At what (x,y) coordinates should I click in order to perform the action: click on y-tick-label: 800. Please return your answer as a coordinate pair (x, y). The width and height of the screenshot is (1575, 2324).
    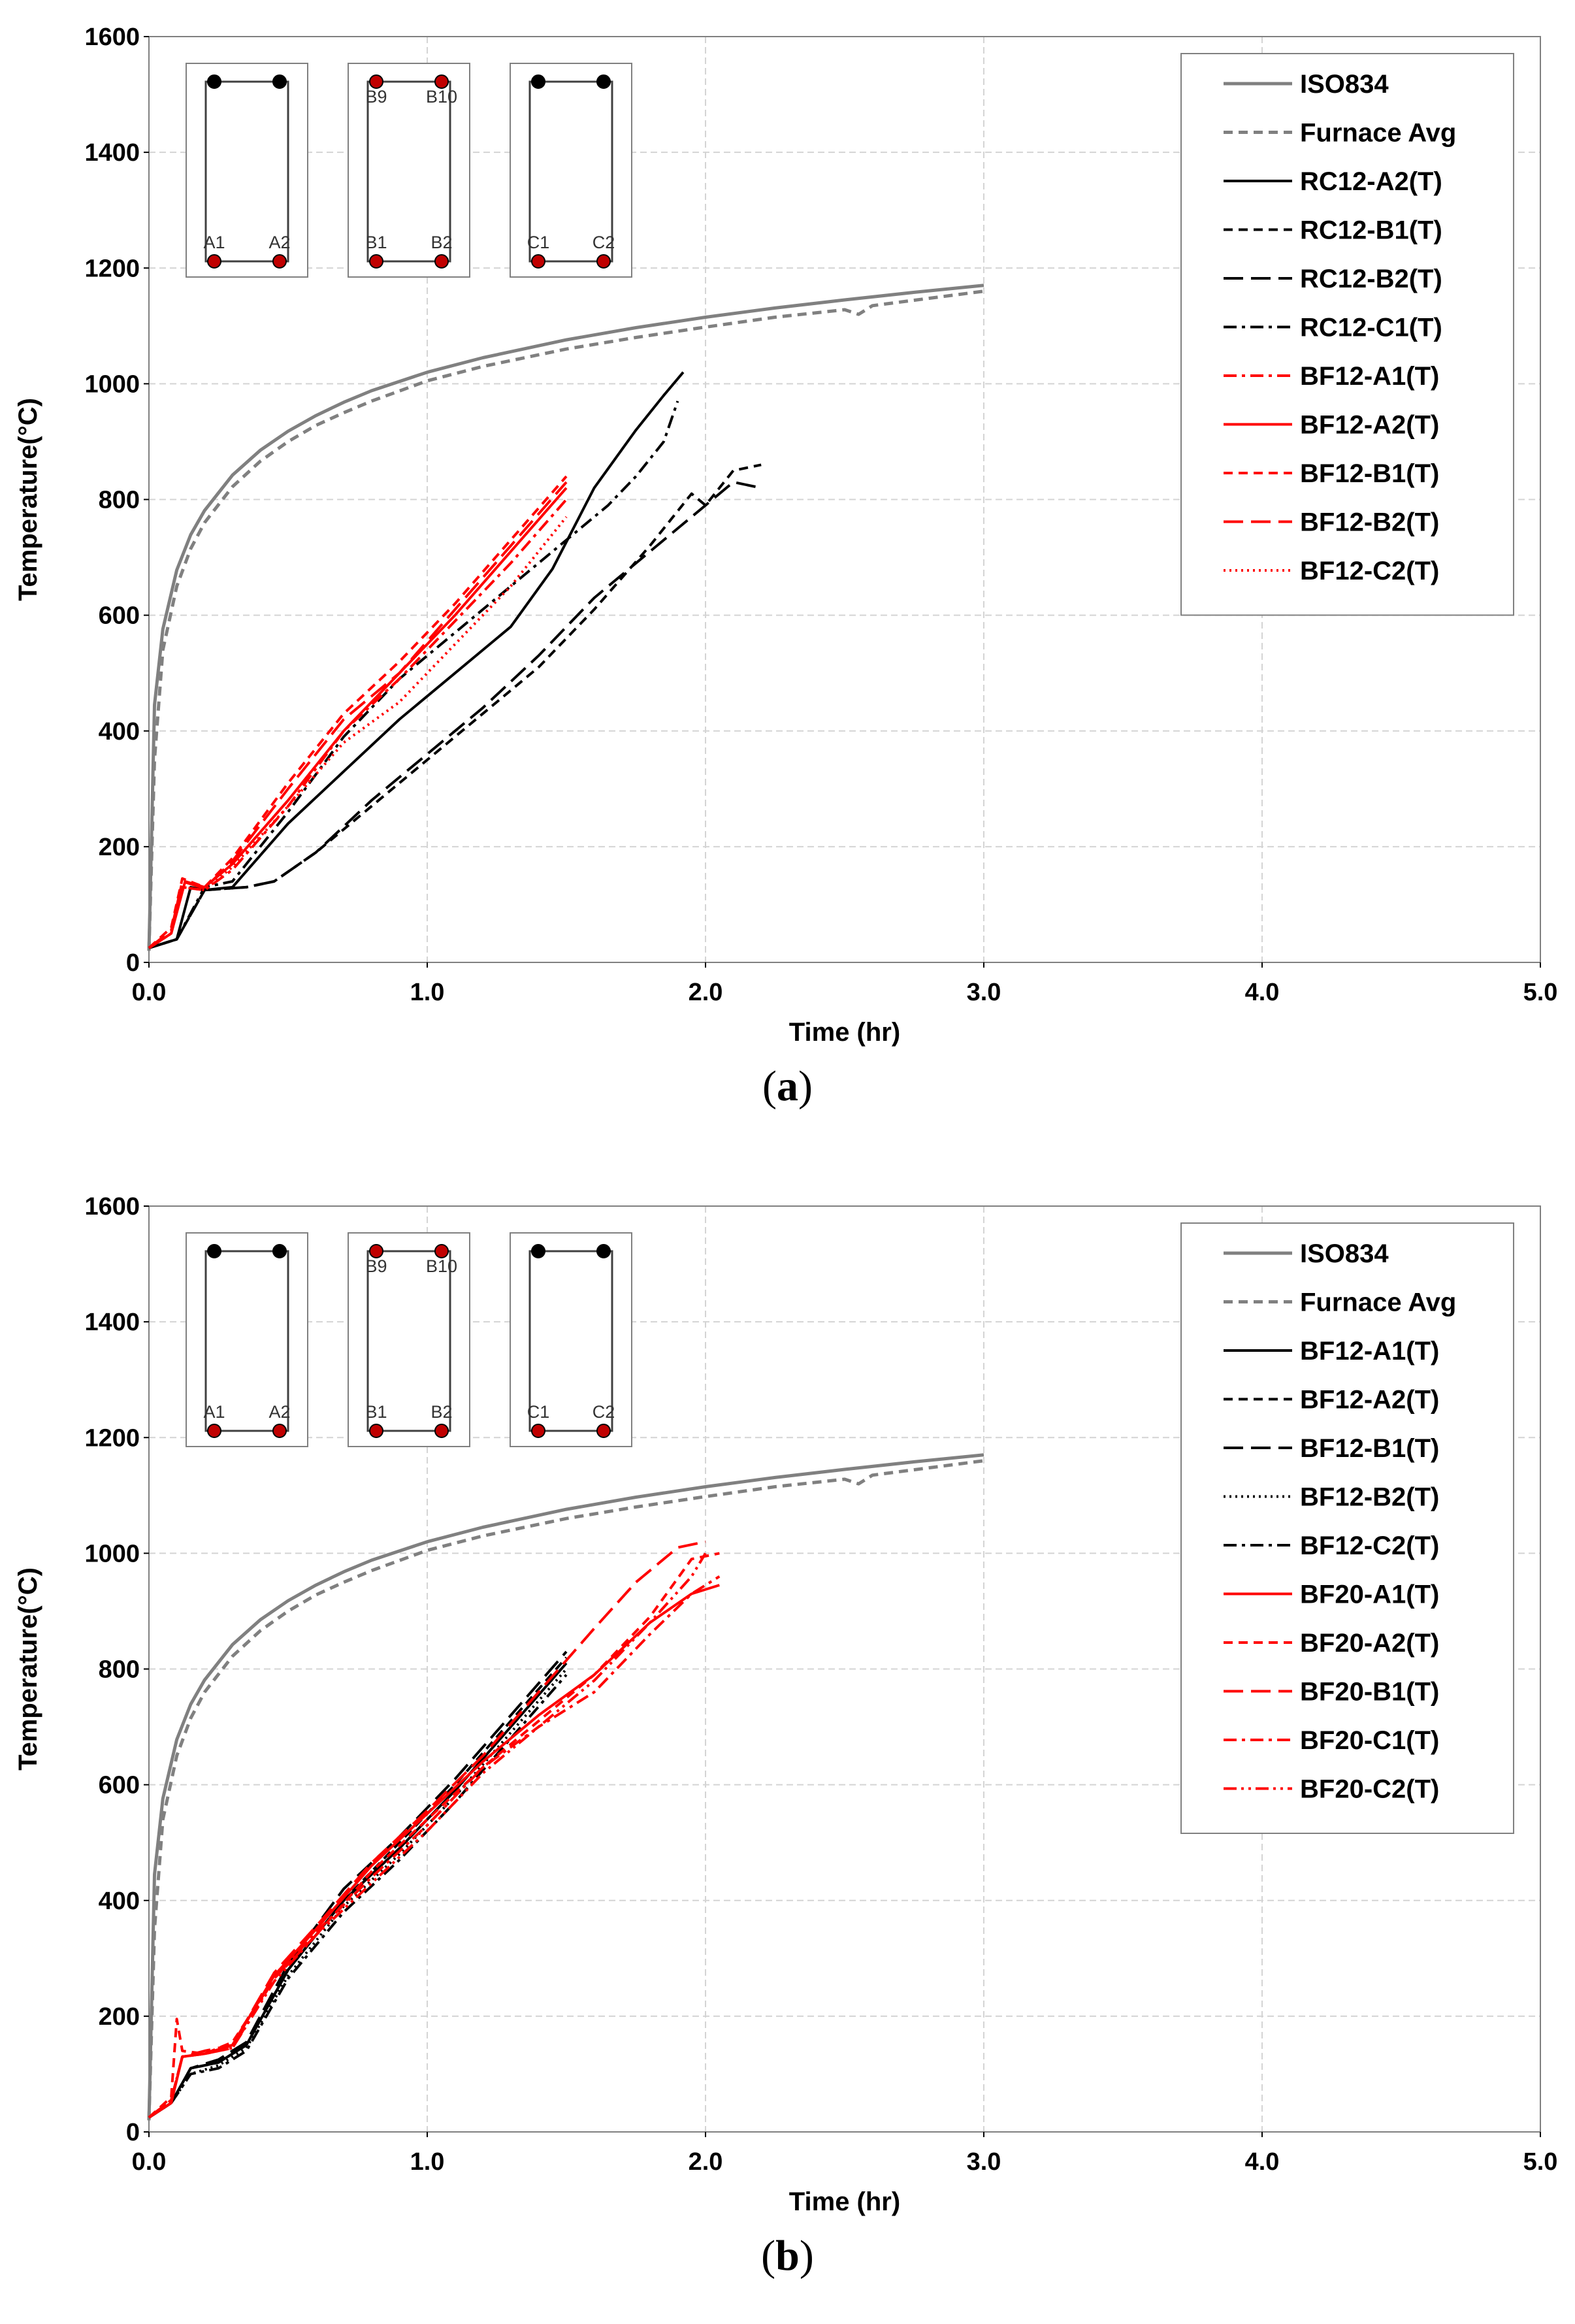
    Looking at the image, I should click on (119, 501).